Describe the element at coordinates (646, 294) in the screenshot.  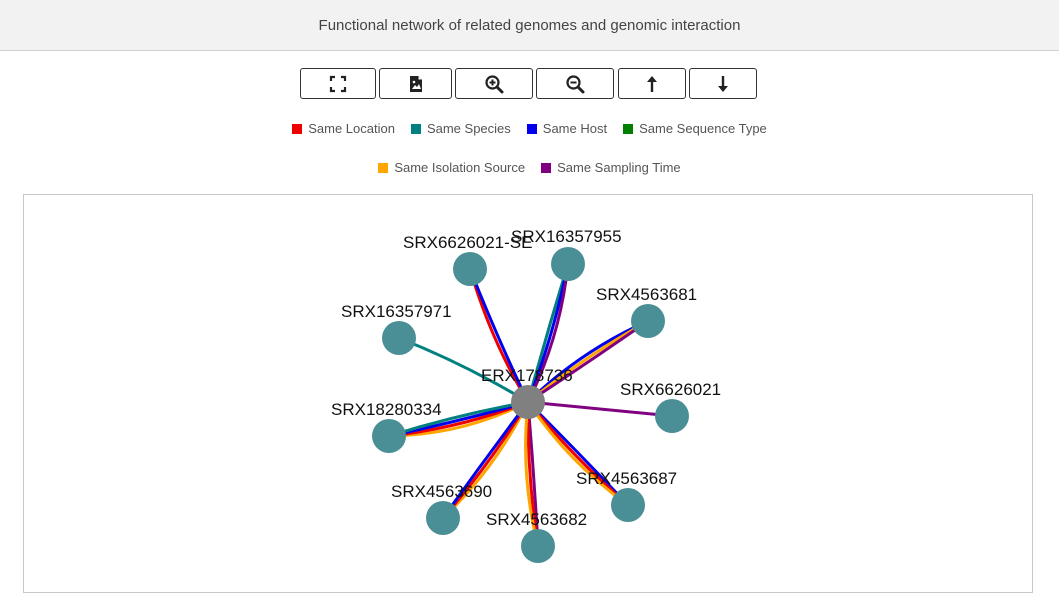
I see `genome-node-label: SRX4563681` at that location.